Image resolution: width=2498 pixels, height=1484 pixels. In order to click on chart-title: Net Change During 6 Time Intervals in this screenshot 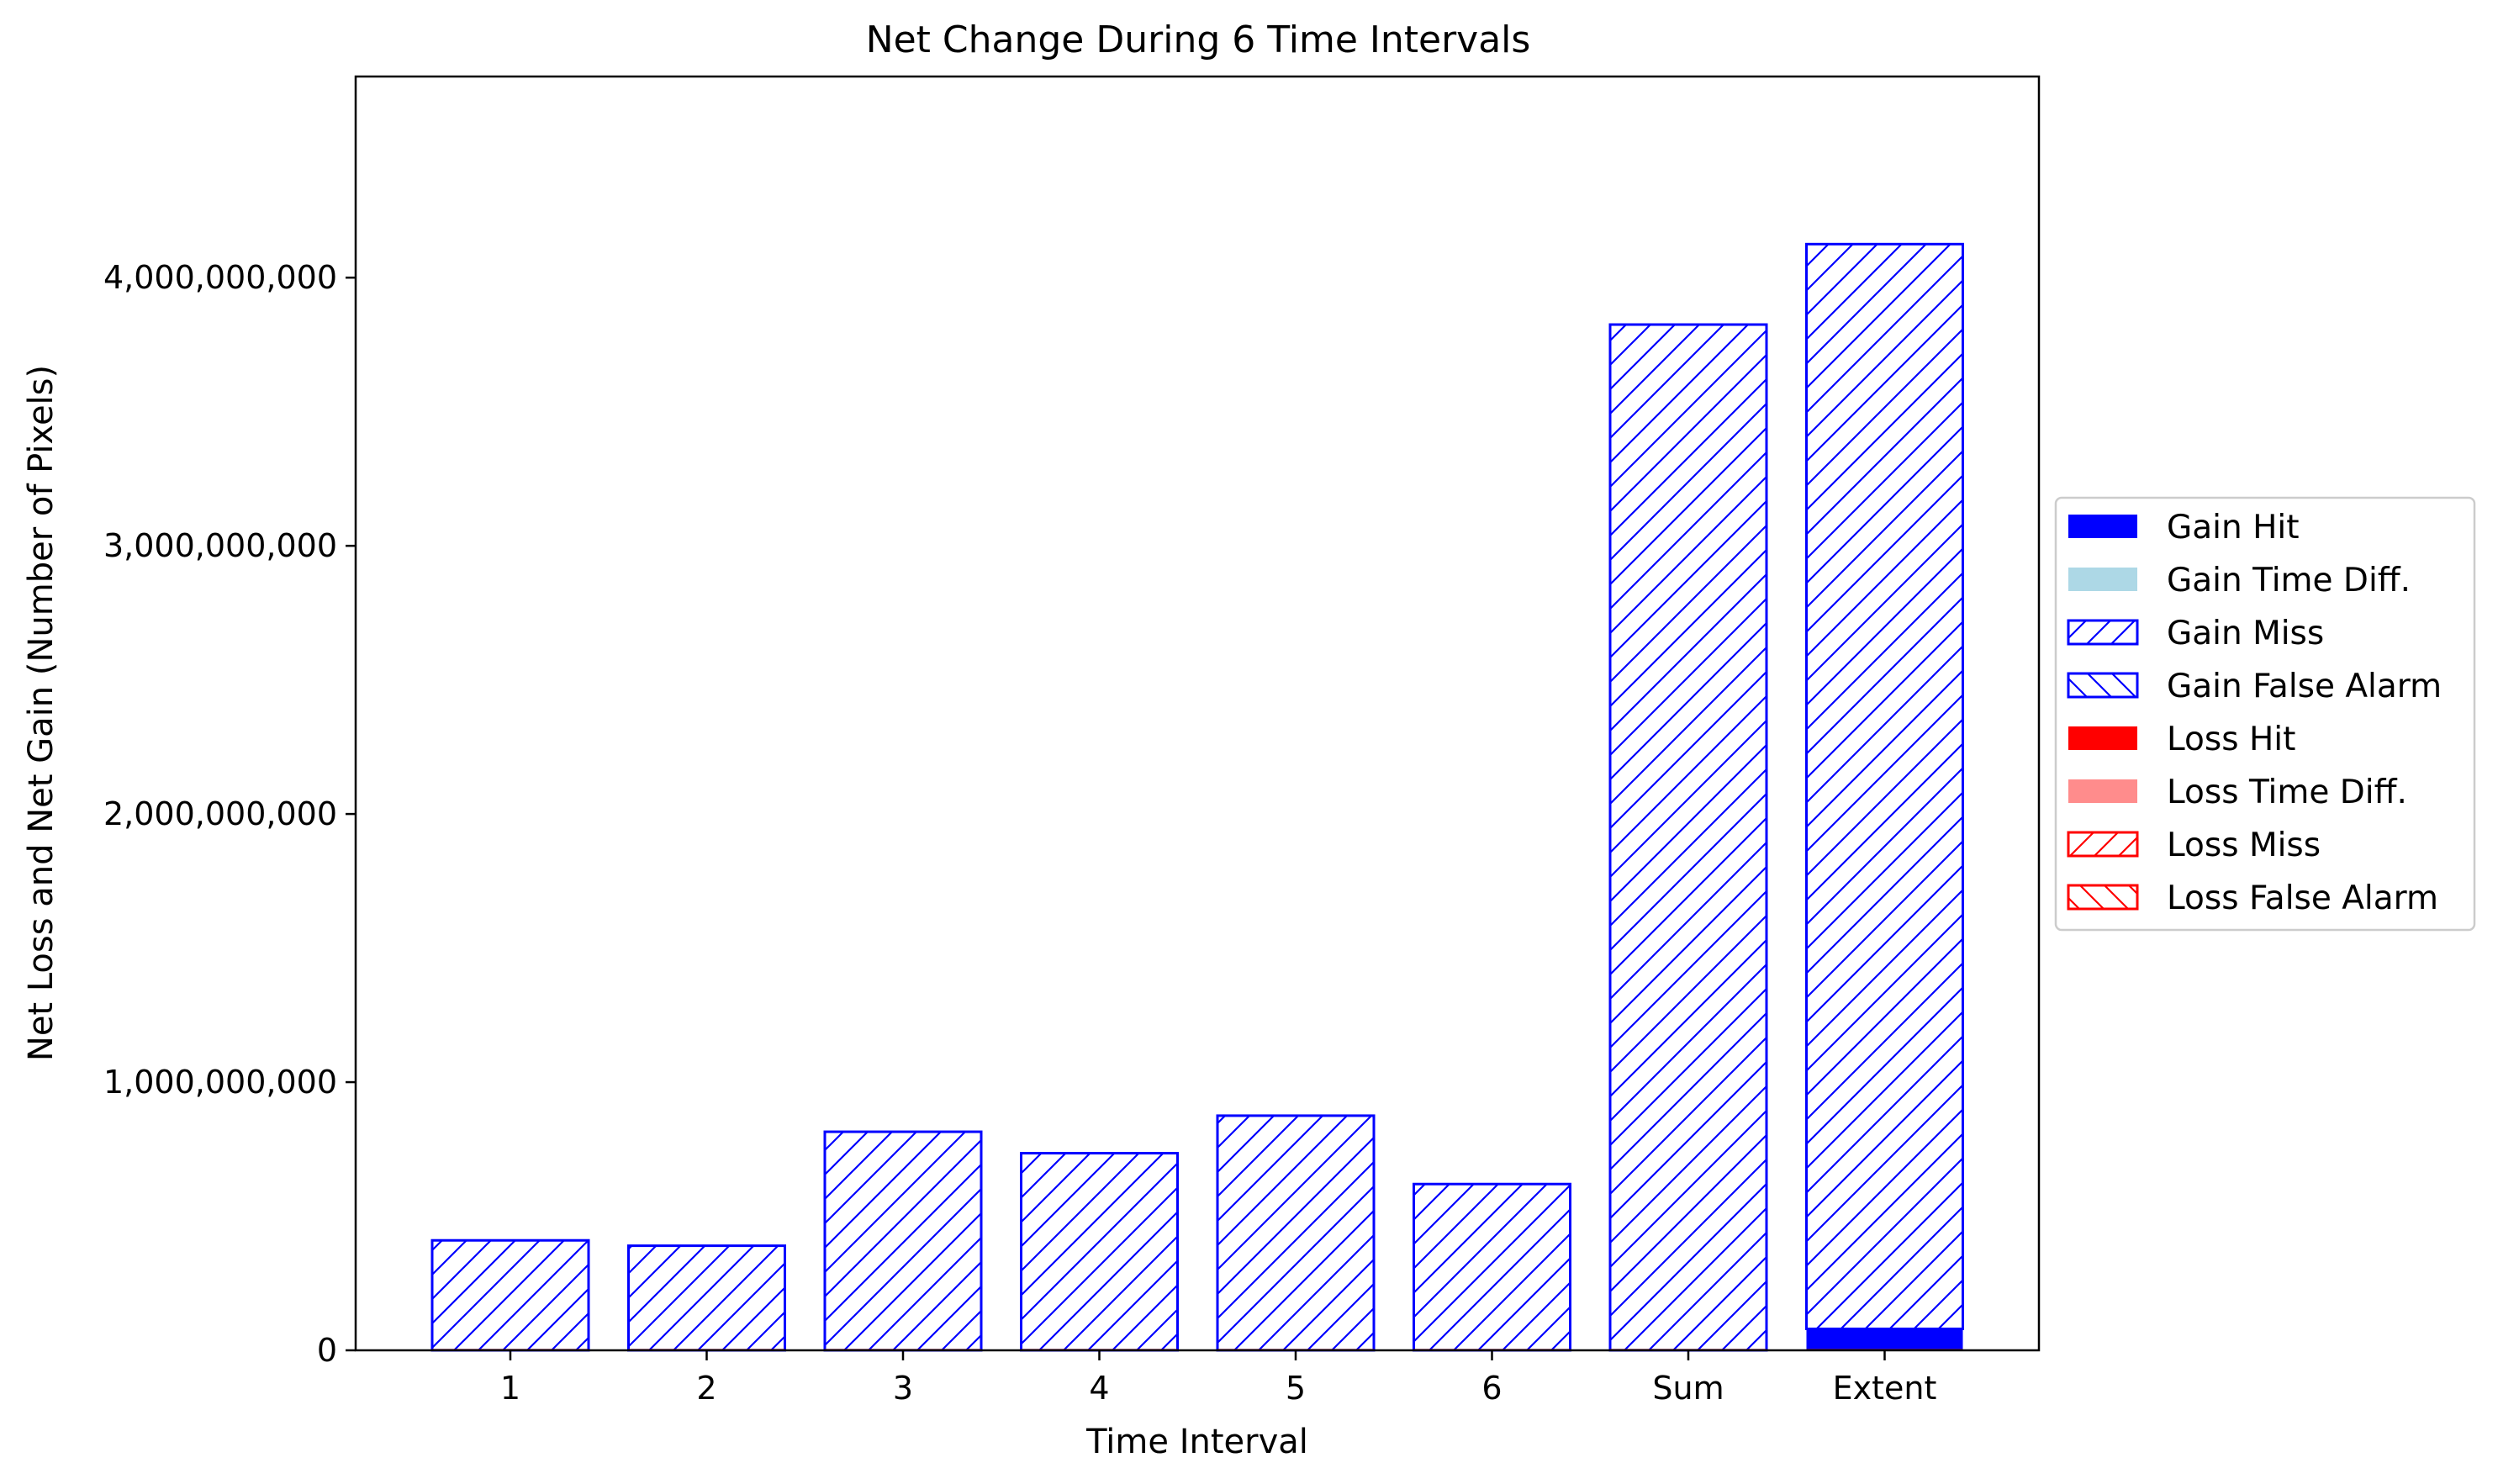, I will do `click(1198, 39)`.